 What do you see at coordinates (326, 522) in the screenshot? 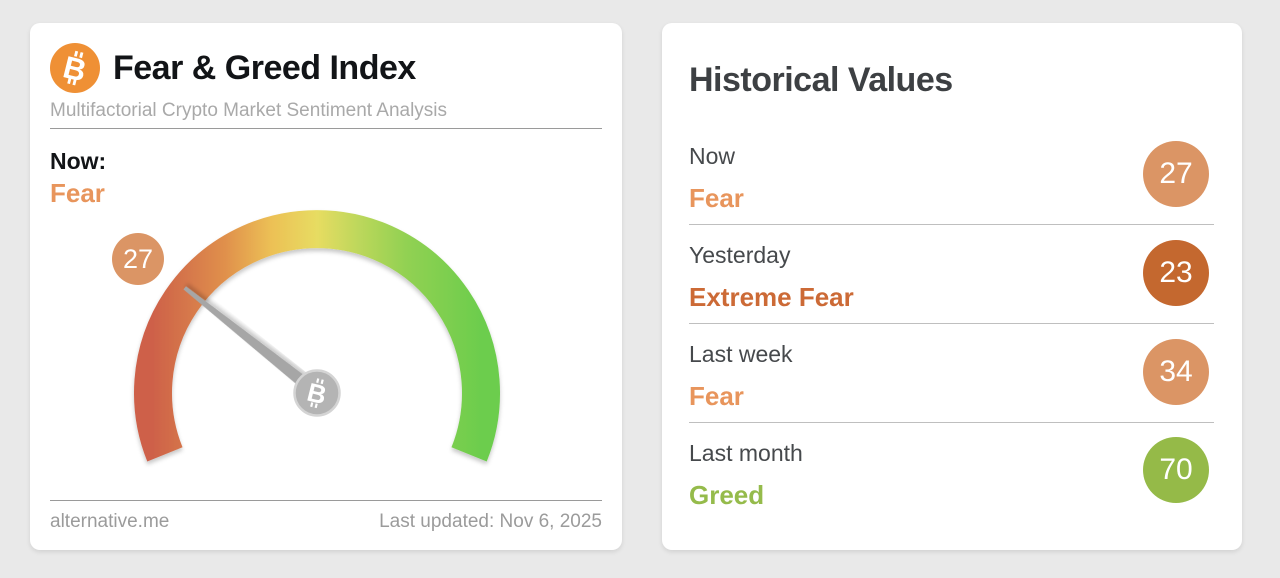
I see `card-footer: alternative.me Last updated: Nov 6, 2025` at bounding box center [326, 522].